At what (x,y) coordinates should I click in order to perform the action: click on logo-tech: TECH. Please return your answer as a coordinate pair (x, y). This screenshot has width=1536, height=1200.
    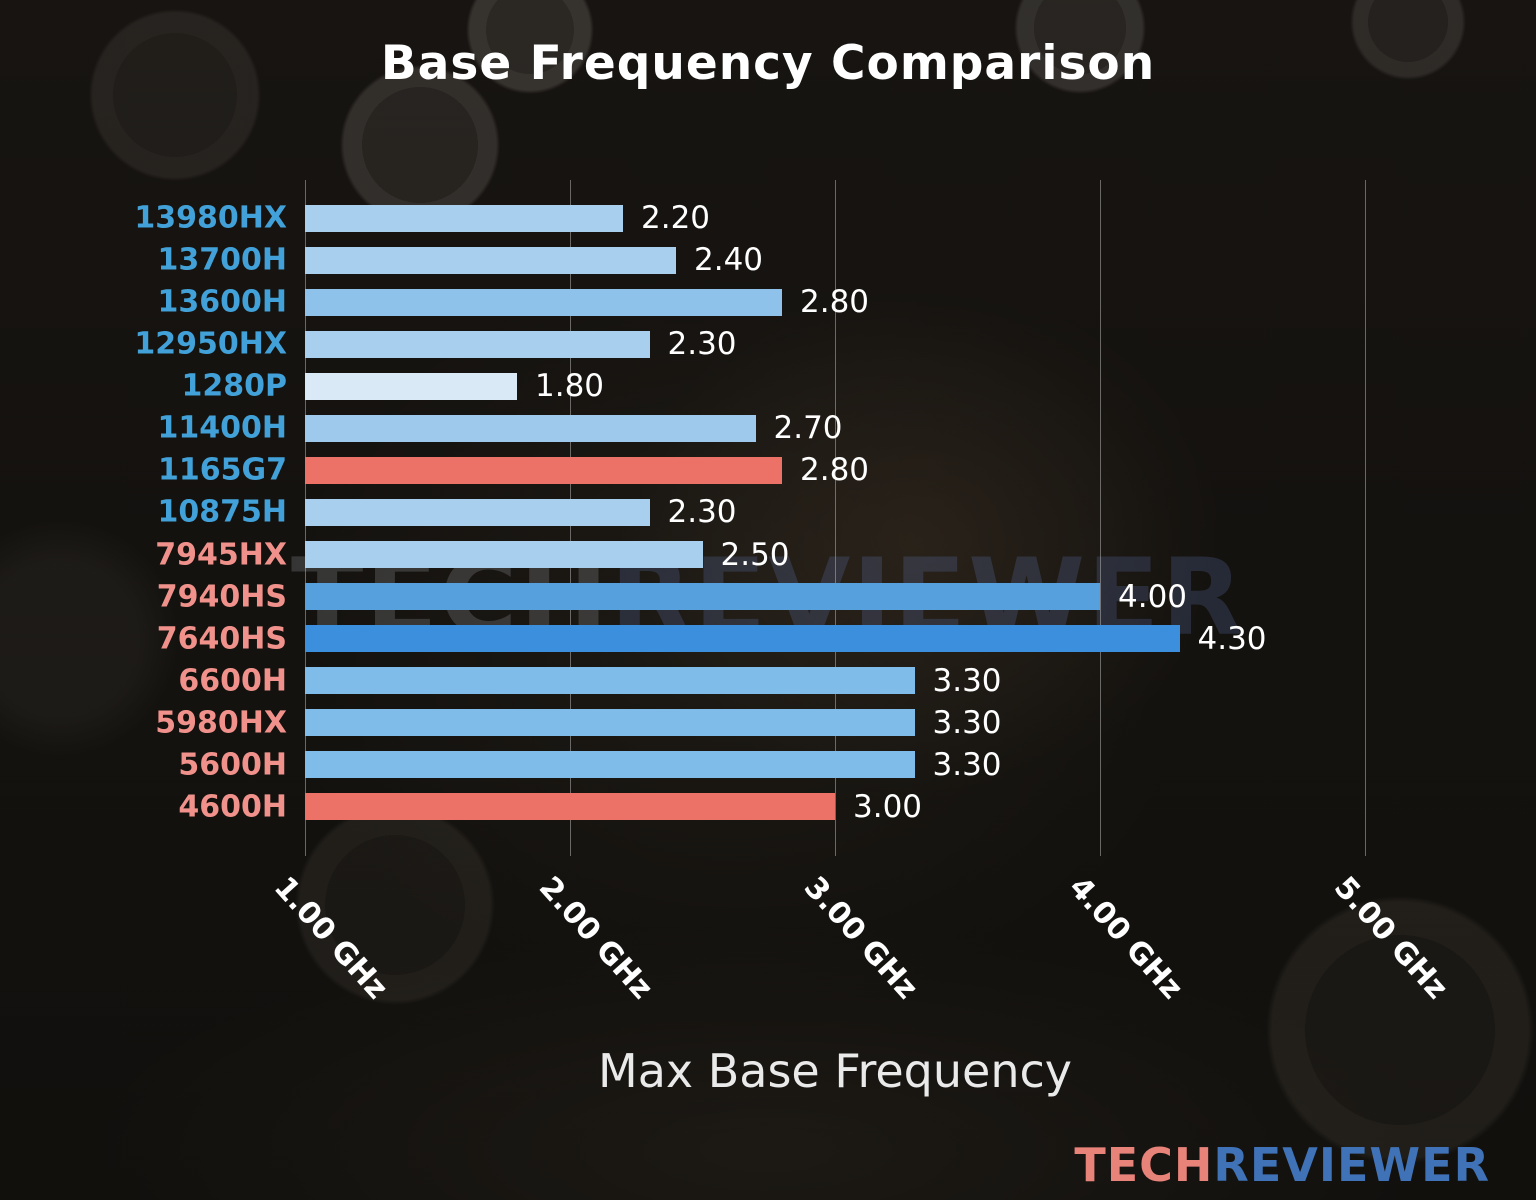
    Looking at the image, I should click on (1144, 1165).